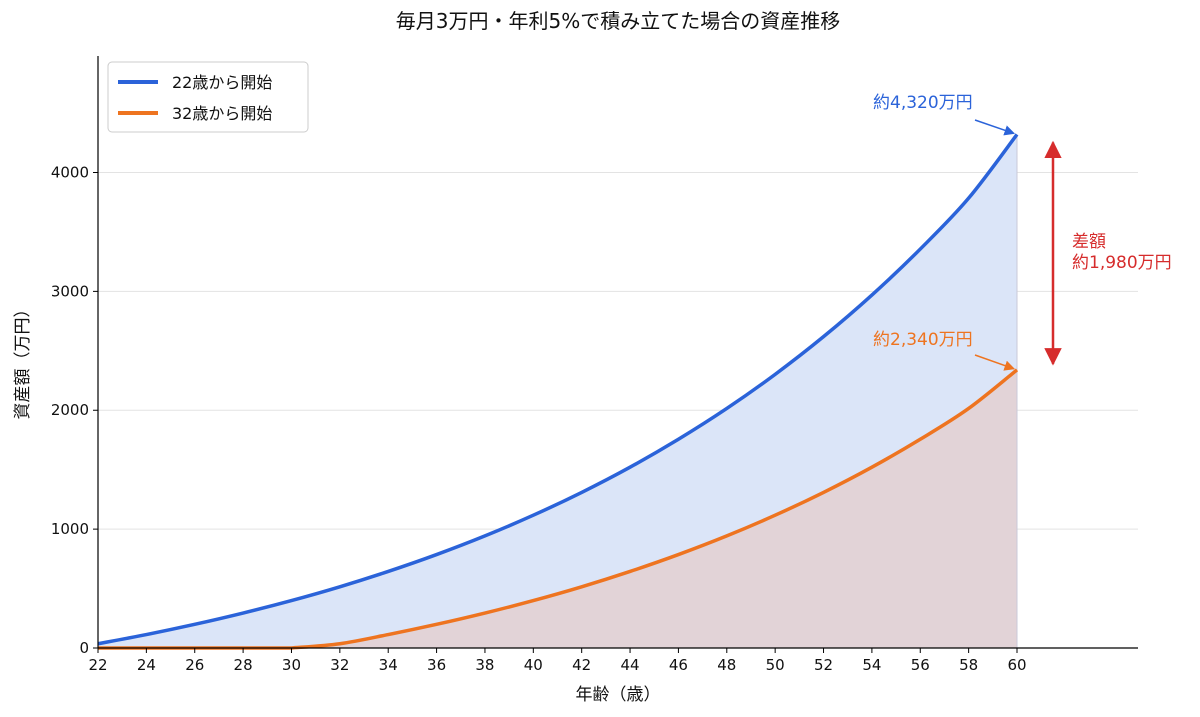 Image resolution: width=1200 pixels, height=717 pixels. What do you see at coordinates (222, 113) in the screenshot?
I see `legend-label-32: 32歳から開始` at bounding box center [222, 113].